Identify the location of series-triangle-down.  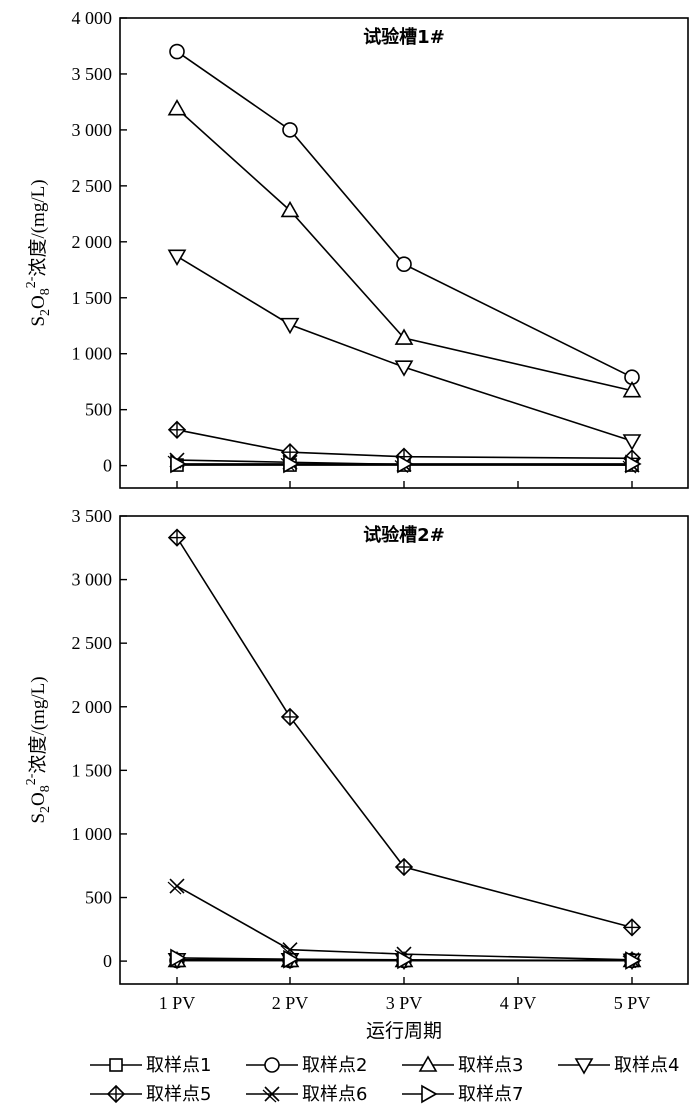
(404, 350).